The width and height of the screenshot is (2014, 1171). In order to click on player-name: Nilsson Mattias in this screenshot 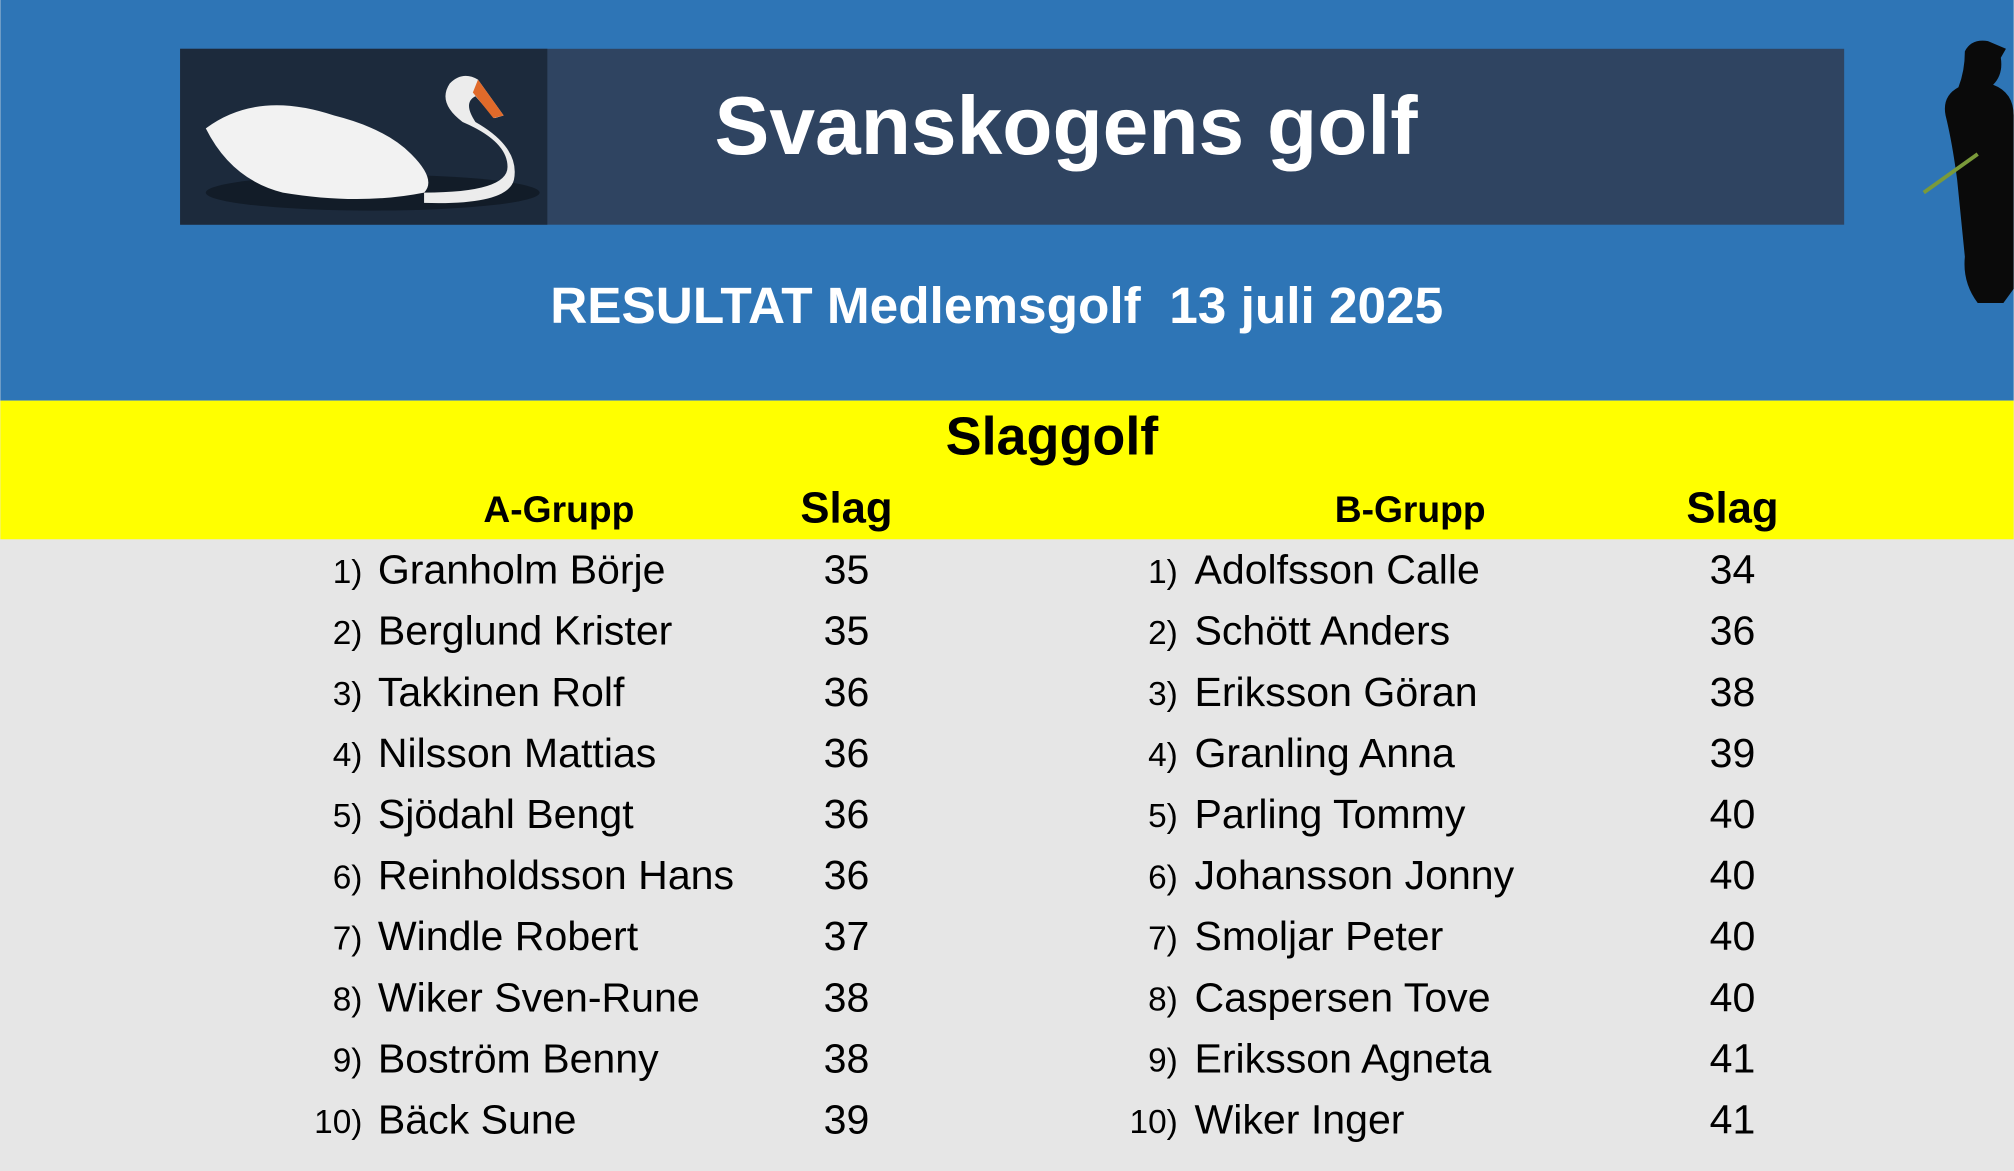, I will do `click(517, 753)`.